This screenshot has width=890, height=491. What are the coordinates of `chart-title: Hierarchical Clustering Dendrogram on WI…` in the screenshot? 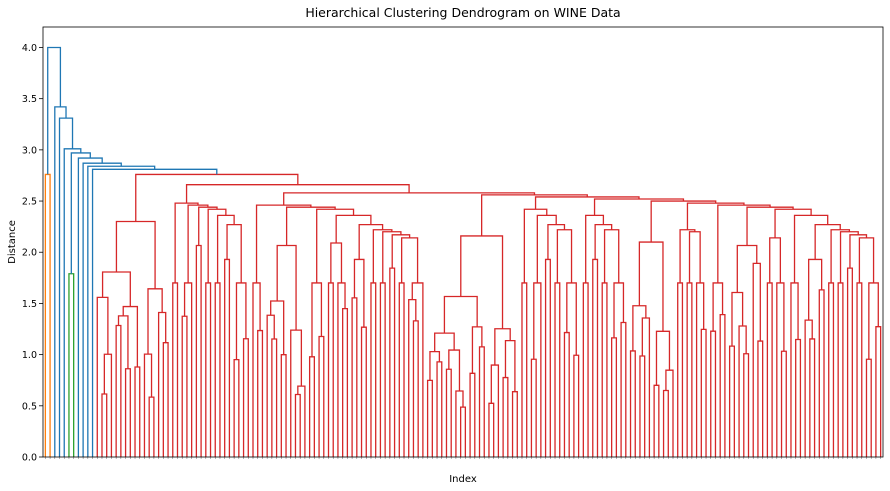 It's located at (462, 12).